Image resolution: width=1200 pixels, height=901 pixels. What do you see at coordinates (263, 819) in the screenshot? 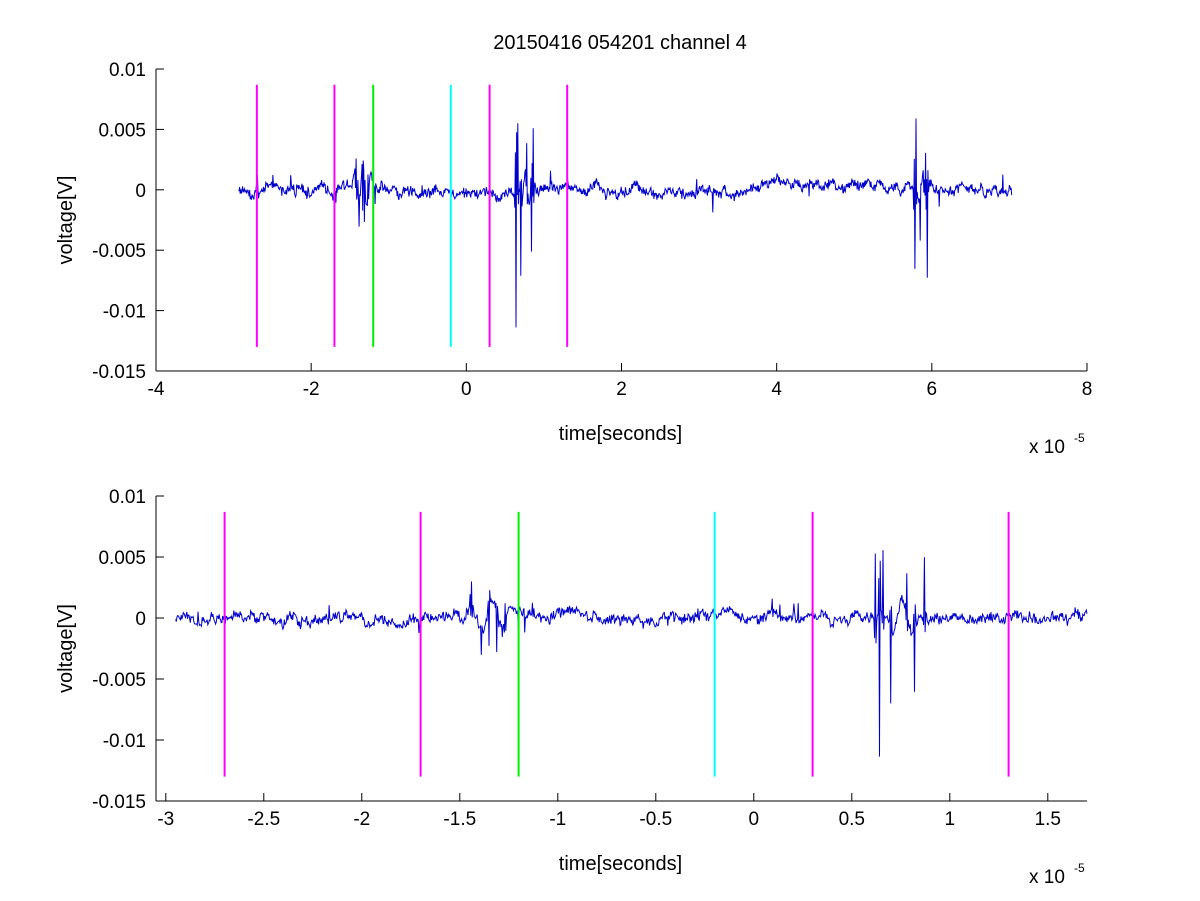
I see `x-tick-label: -2.5` at bounding box center [263, 819].